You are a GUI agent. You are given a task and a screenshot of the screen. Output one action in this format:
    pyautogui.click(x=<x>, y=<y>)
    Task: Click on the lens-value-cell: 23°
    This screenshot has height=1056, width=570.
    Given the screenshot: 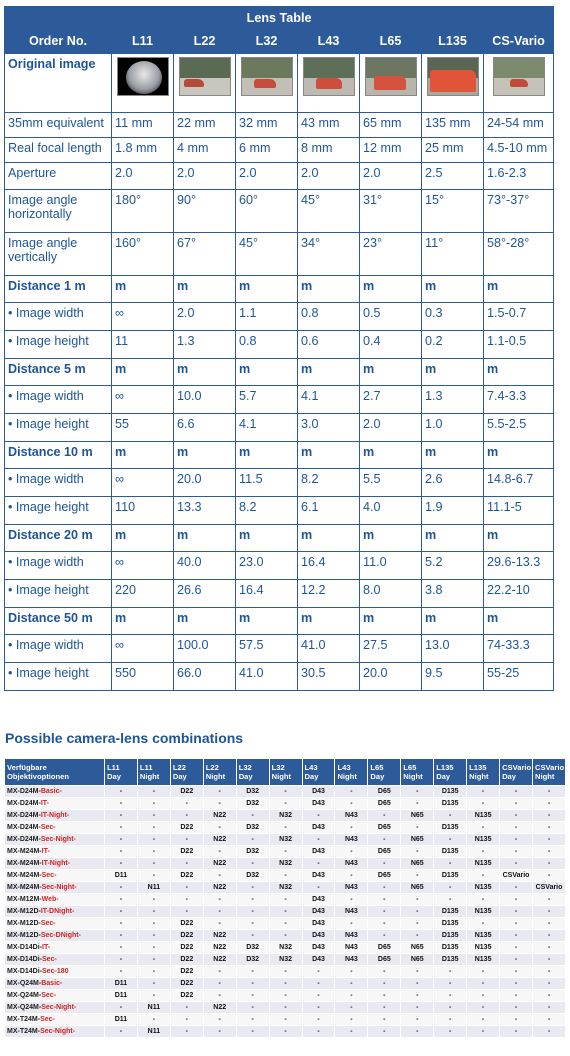 What is the action you would take?
    pyautogui.click(x=390, y=254)
    